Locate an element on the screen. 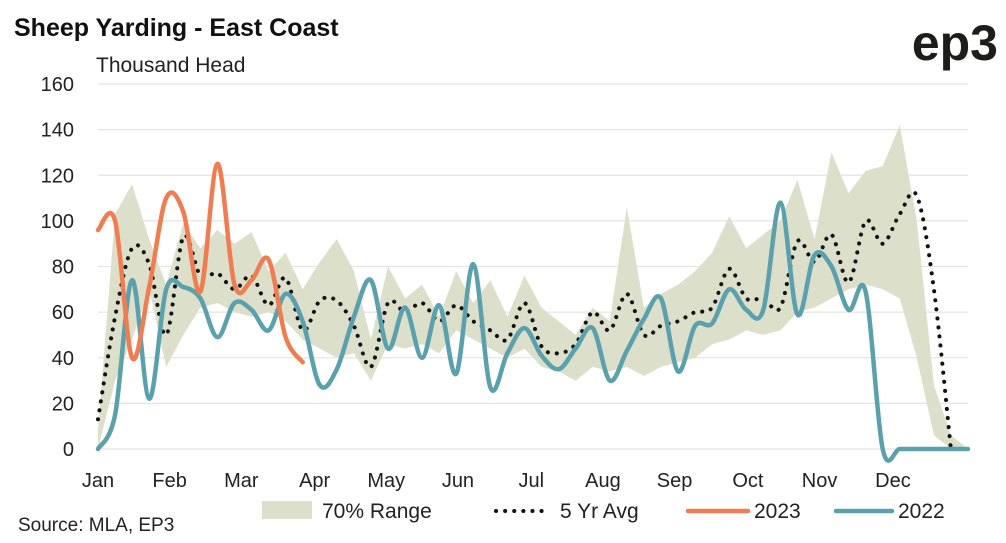  legend: 70% Range 5 Yr Avg 2023 2022 is located at coordinates (603, 511).